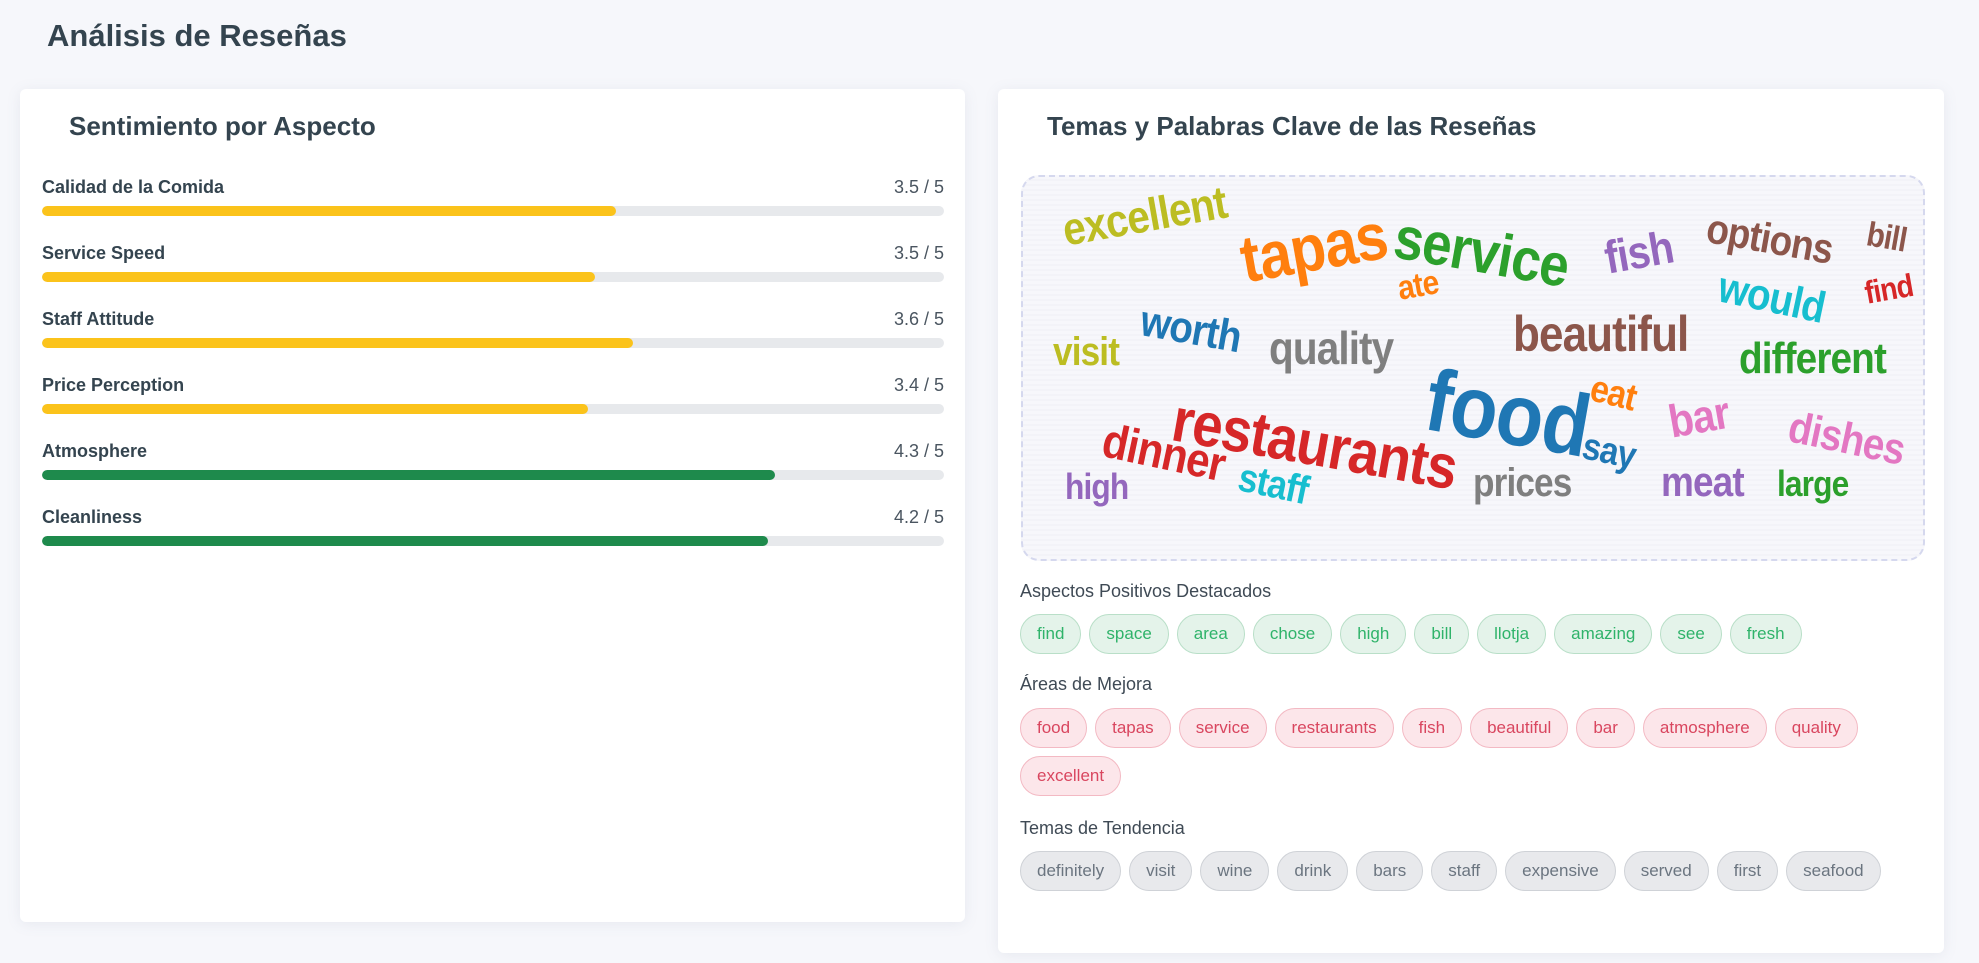 The height and width of the screenshot is (963, 1979). Describe the element at coordinates (1512, 634) in the screenshot. I see `positive-tag: llotja` at that location.